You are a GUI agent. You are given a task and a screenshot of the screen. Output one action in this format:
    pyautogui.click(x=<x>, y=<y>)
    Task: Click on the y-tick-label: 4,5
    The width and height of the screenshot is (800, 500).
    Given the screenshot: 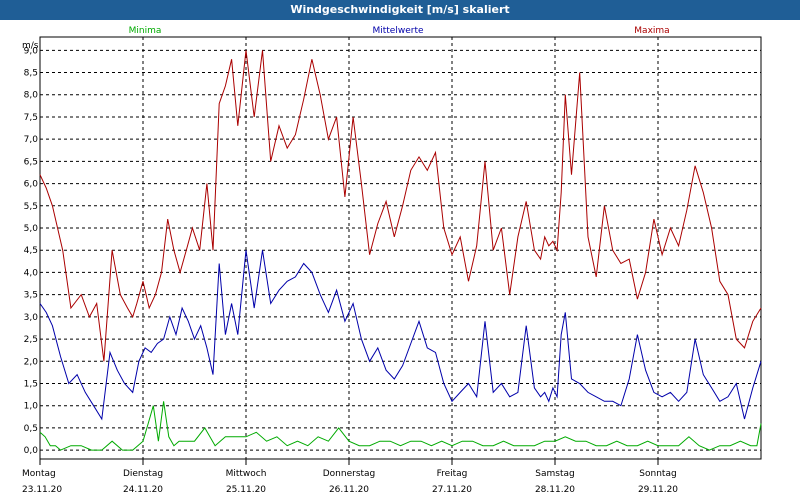 What is the action you would take?
    pyautogui.click(x=31, y=251)
    